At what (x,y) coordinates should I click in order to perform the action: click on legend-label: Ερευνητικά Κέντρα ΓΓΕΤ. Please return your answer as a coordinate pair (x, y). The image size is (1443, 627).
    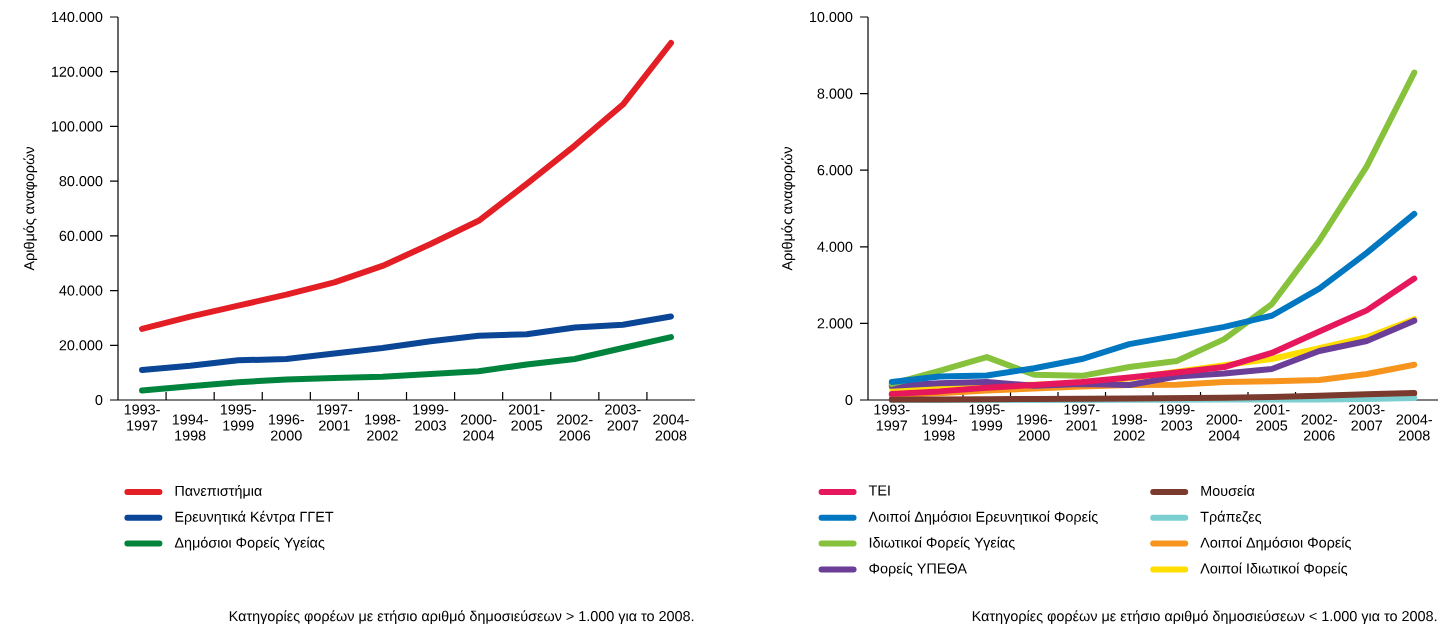
    Looking at the image, I should click on (254, 517).